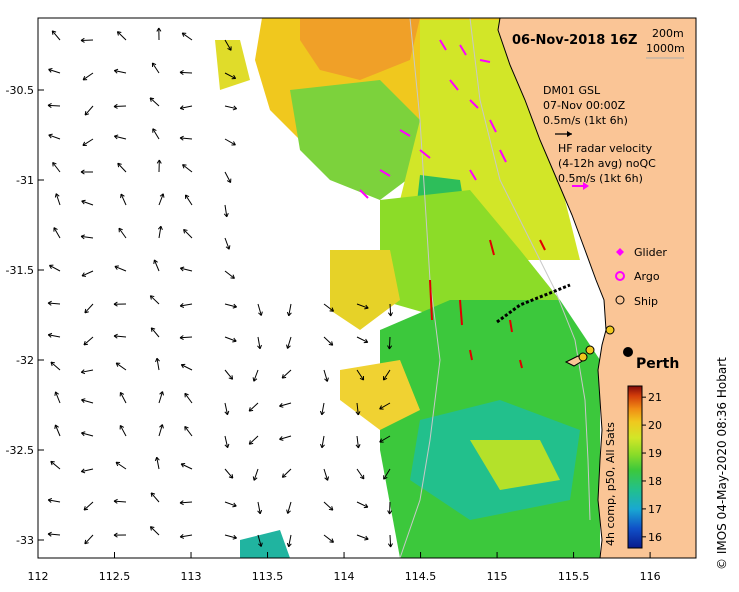 This screenshot has height=592, width=739. Describe the element at coordinates (25, 315) in the screenshot. I see `y-axis: -30.5 -31 -31.5 -32 -32.5 -33` at that location.